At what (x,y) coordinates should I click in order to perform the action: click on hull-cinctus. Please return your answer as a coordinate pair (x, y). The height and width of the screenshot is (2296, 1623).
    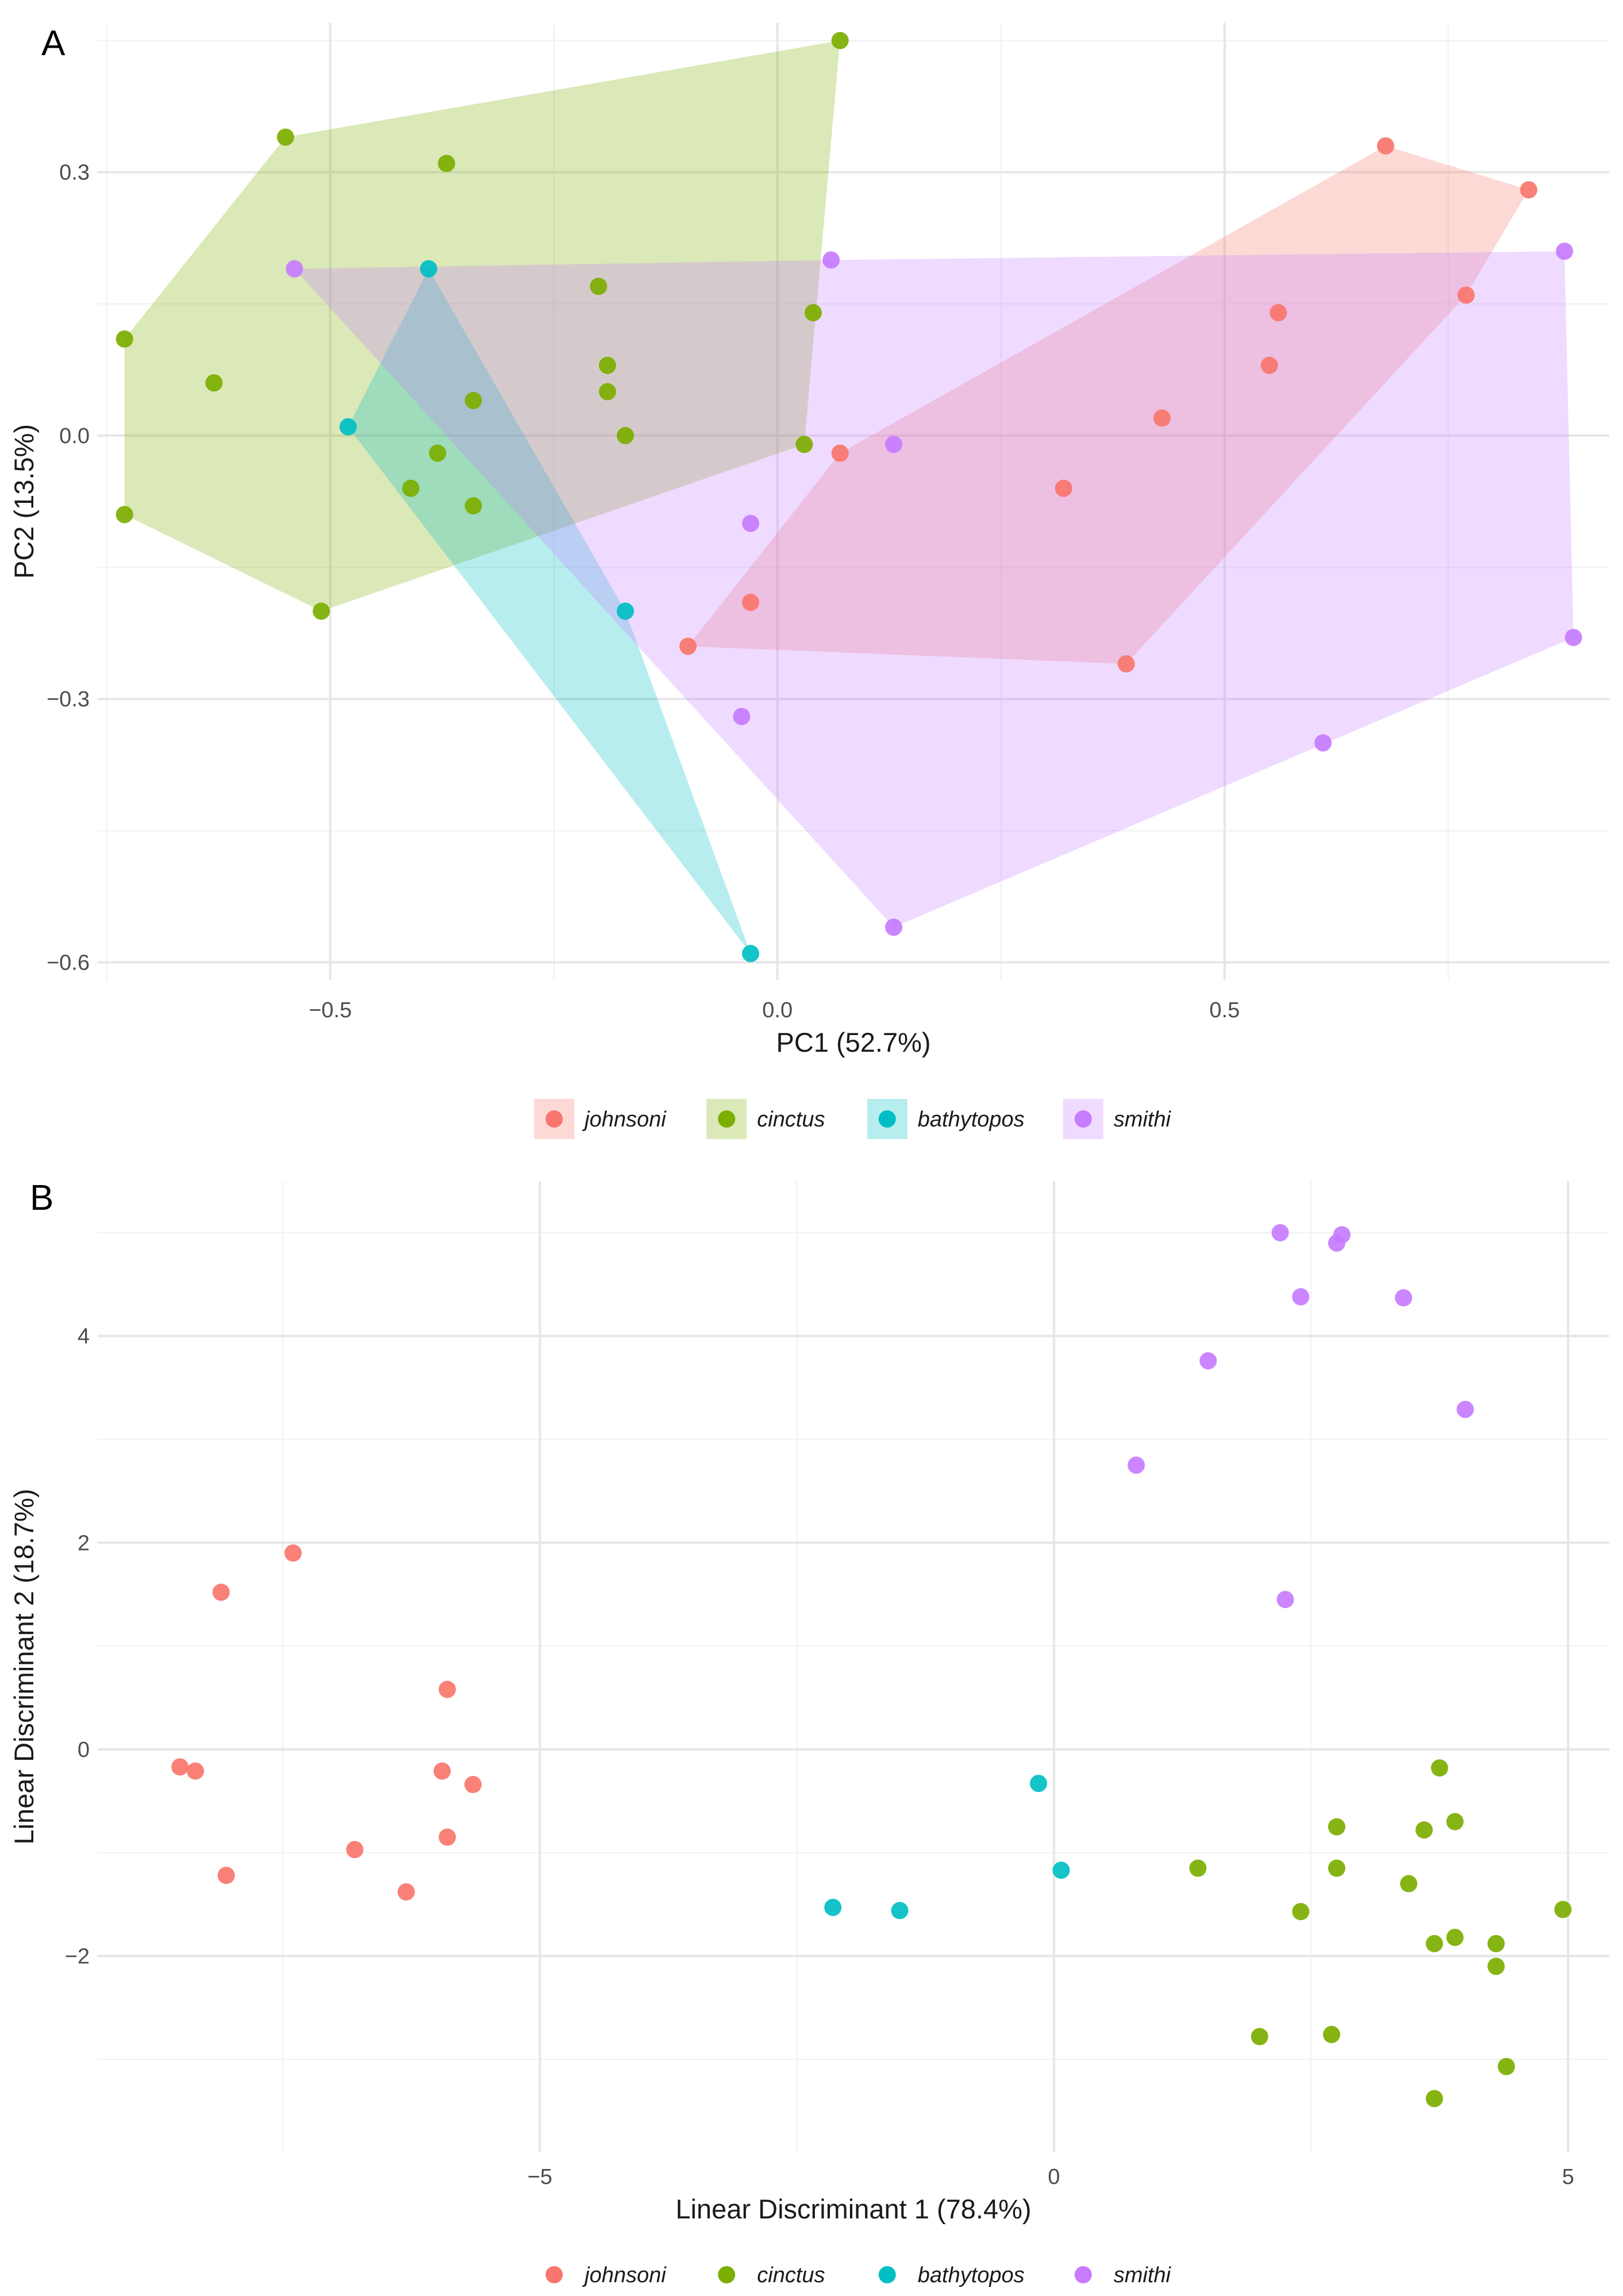
    Looking at the image, I should click on (482, 326).